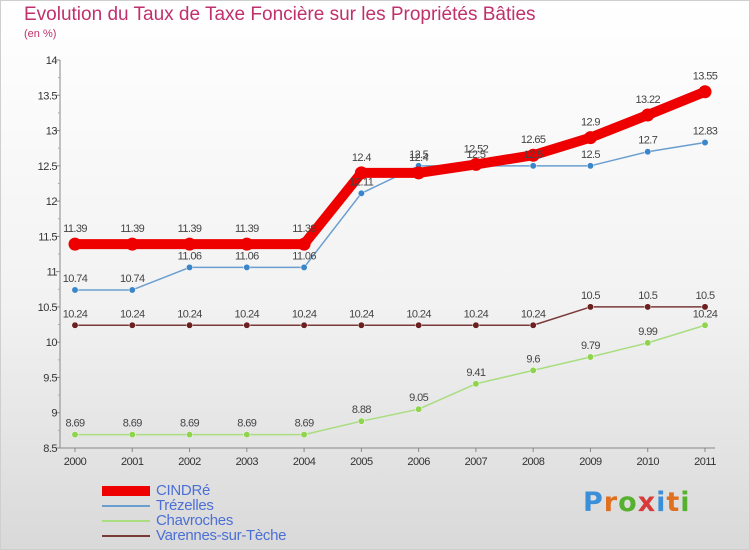  Describe the element at coordinates (673, 502) in the screenshot. I see `logo-letter: t` at that location.